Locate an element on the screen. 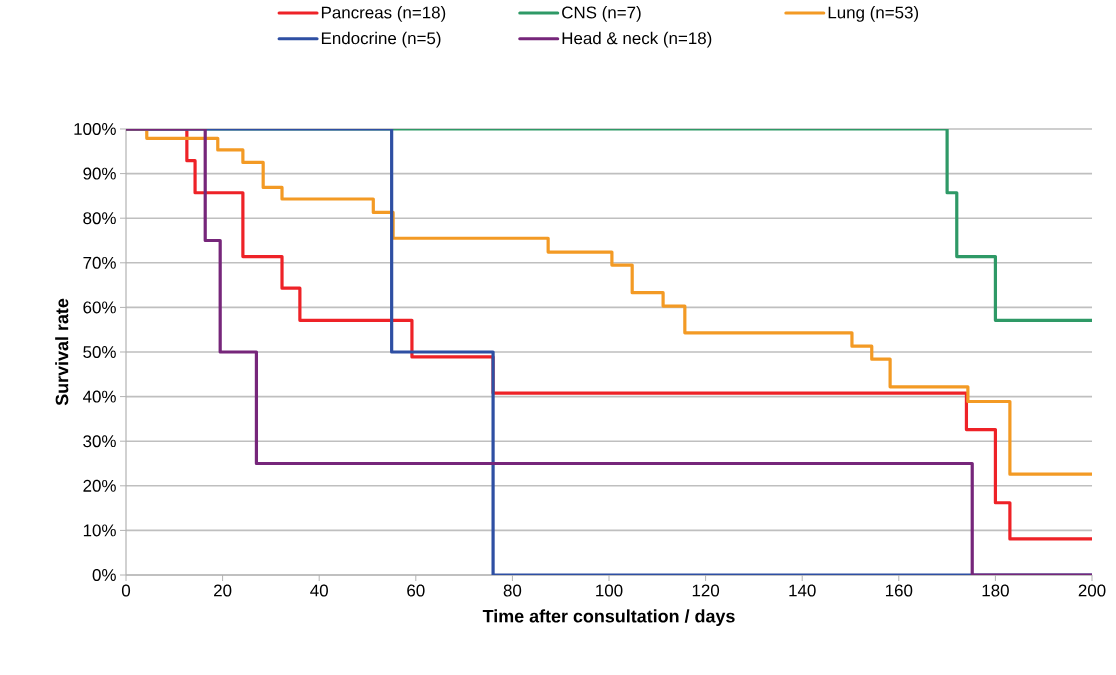 The height and width of the screenshot is (675, 1116). y-tick-label: 30% is located at coordinates (99, 441).